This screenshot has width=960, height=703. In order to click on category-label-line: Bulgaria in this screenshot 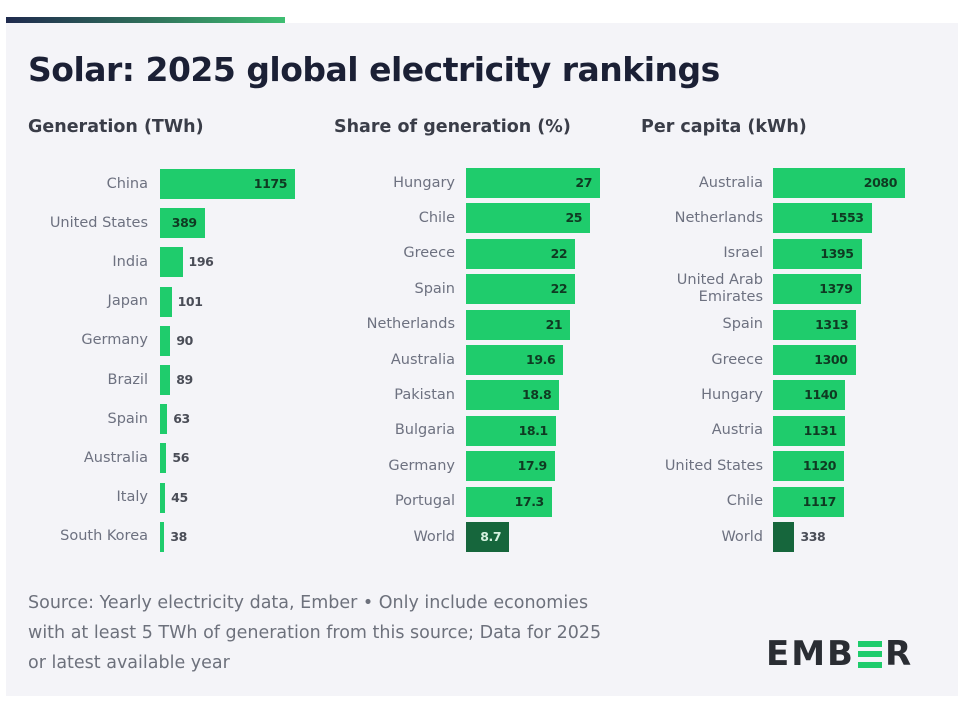, I will do `click(424, 430)`.